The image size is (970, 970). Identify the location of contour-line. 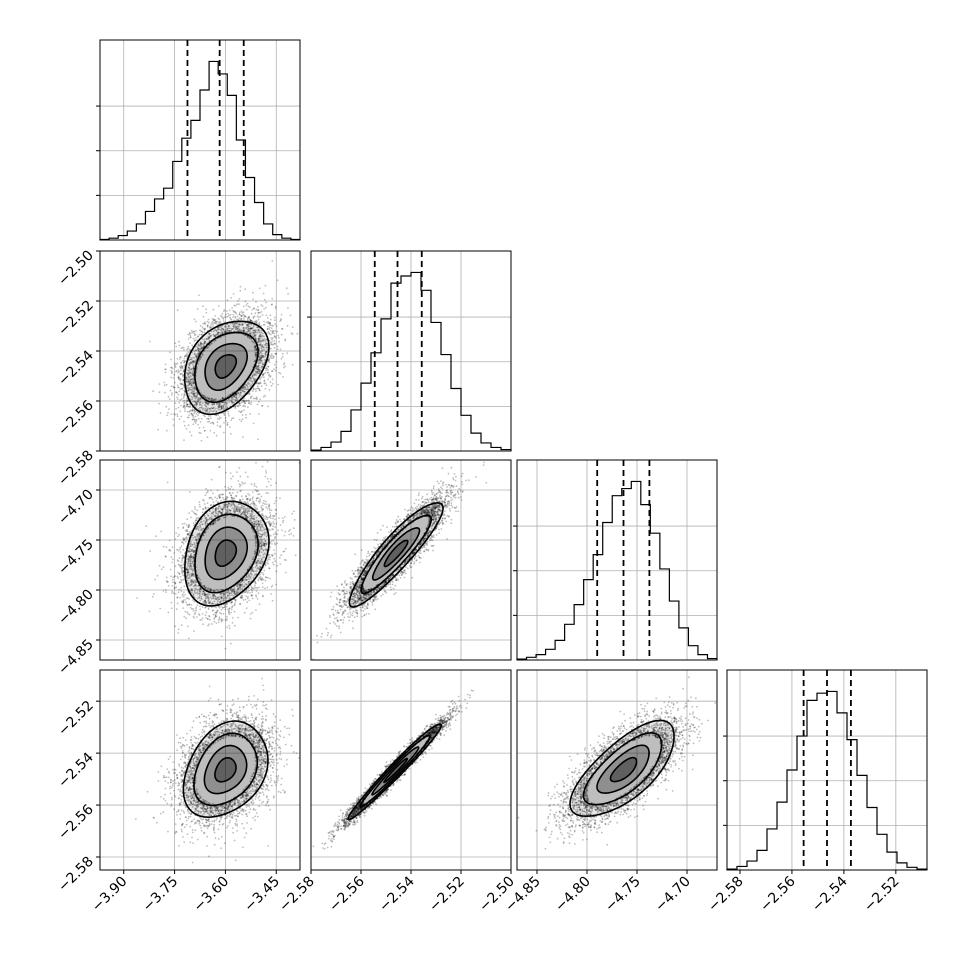
(226, 553).